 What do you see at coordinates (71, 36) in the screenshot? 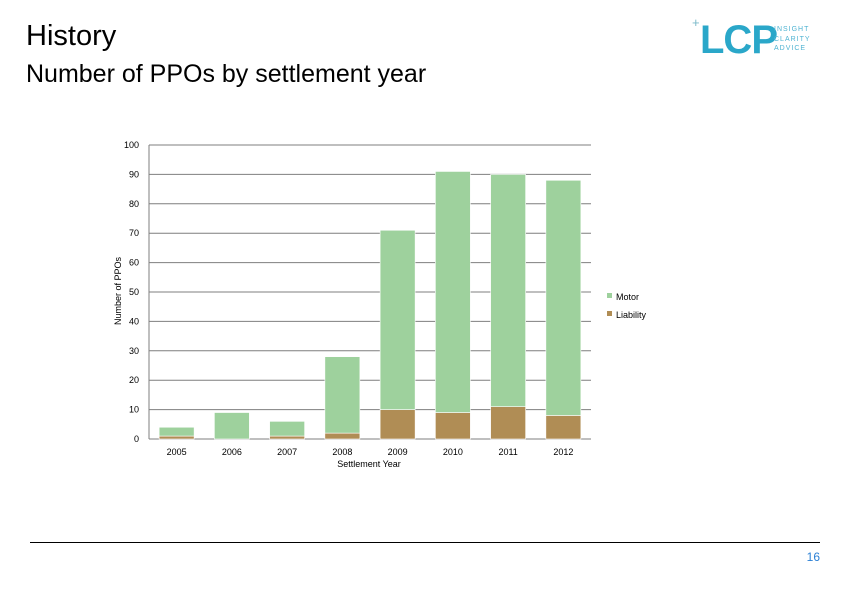
I see `page-title: History` at bounding box center [71, 36].